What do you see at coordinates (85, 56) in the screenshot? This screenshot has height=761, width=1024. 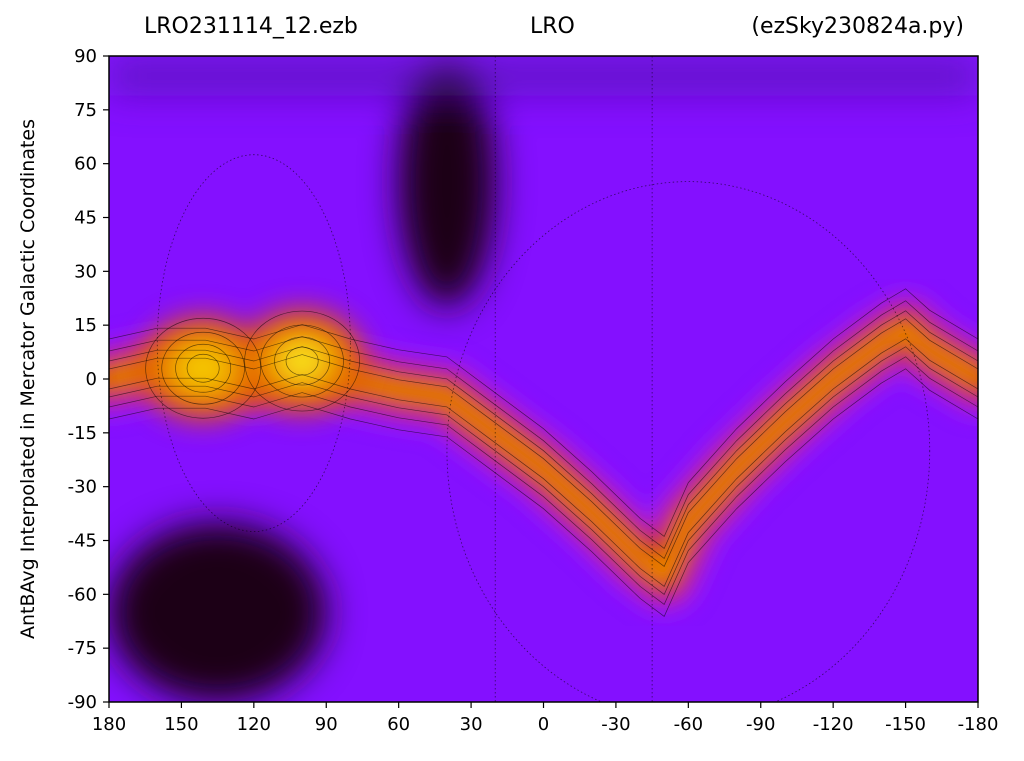 I see `y-tick-label: 90` at bounding box center [85, 56].